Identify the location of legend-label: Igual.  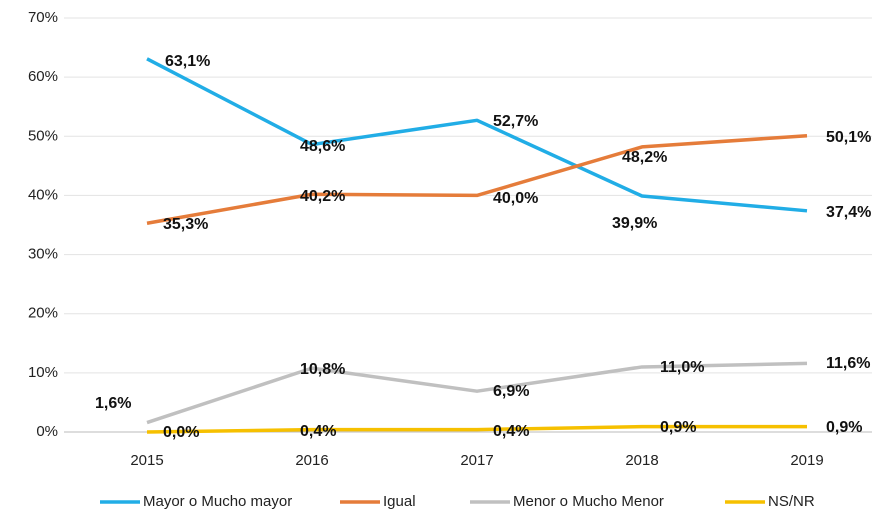
(399, 501).